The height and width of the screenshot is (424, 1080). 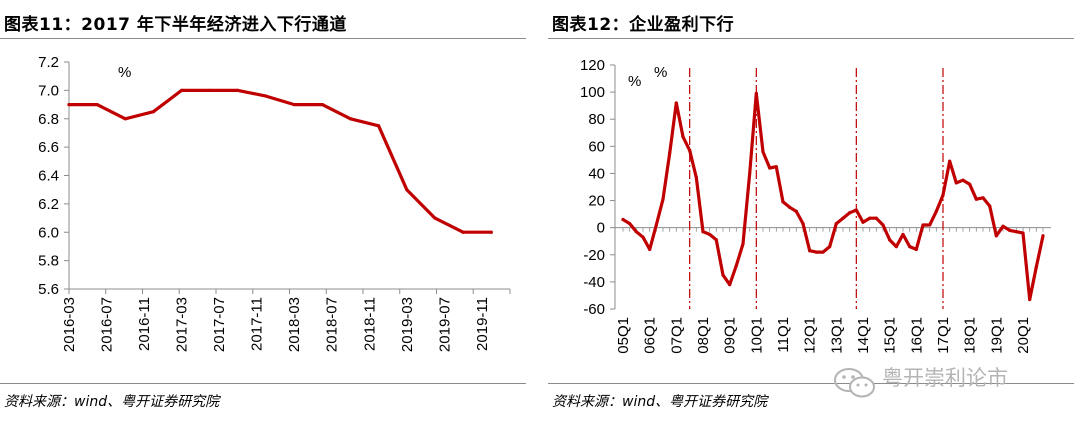 I want to click on x-tick-label: 2018-07, so click(x=332, y=324).